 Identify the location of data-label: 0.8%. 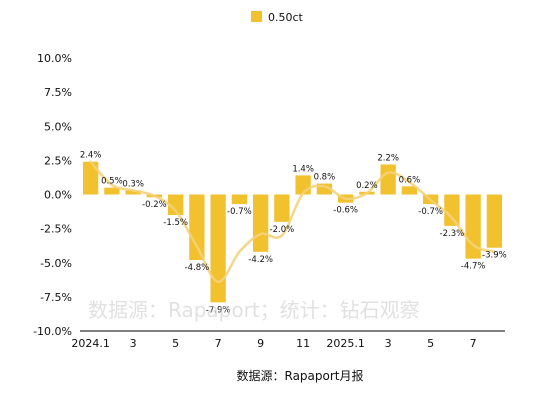
(325, 178).